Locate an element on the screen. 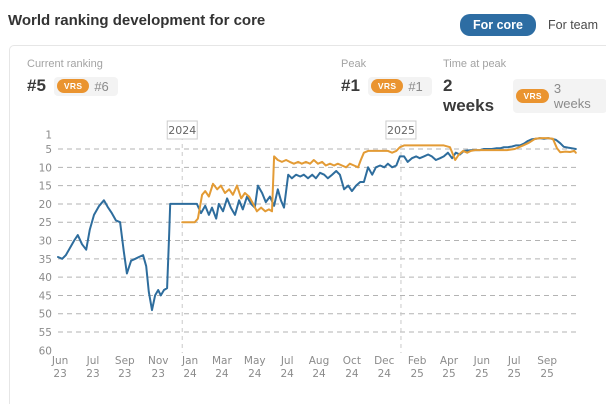 The image size is (606, 404). current-ranking-value: #5 is located at coordinates (36, 85).